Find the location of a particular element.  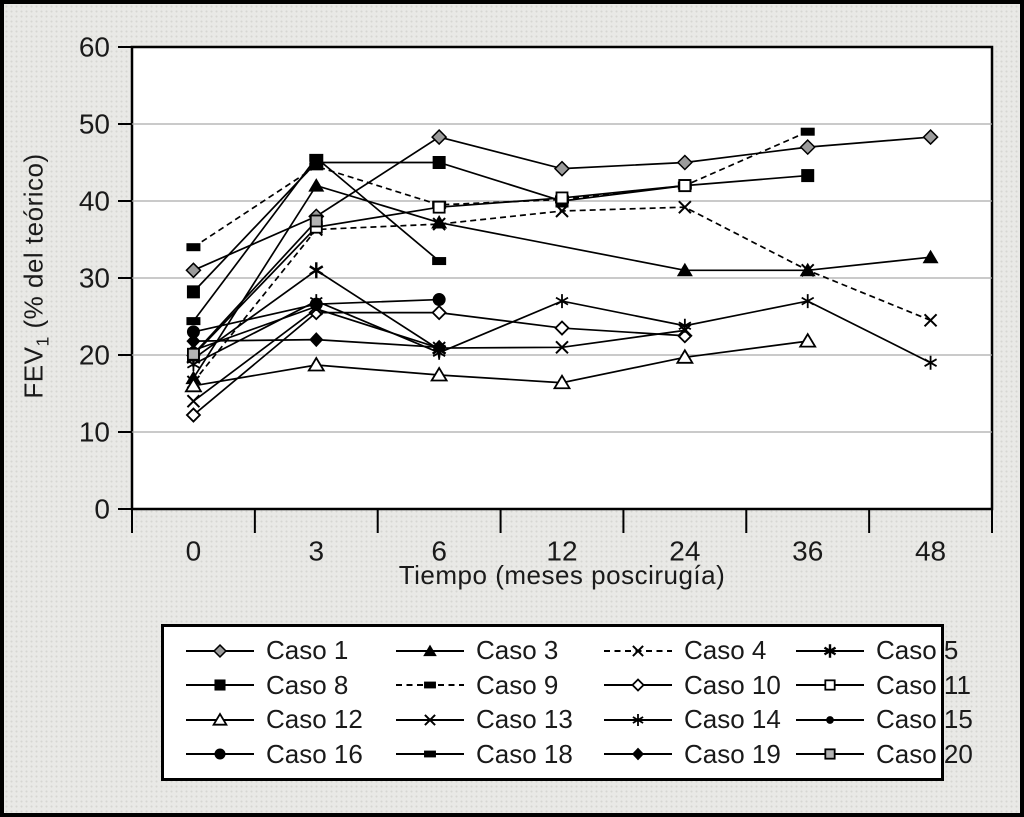

legend-label-caso-12: Caso 12 is located at coordinates (314, 719).